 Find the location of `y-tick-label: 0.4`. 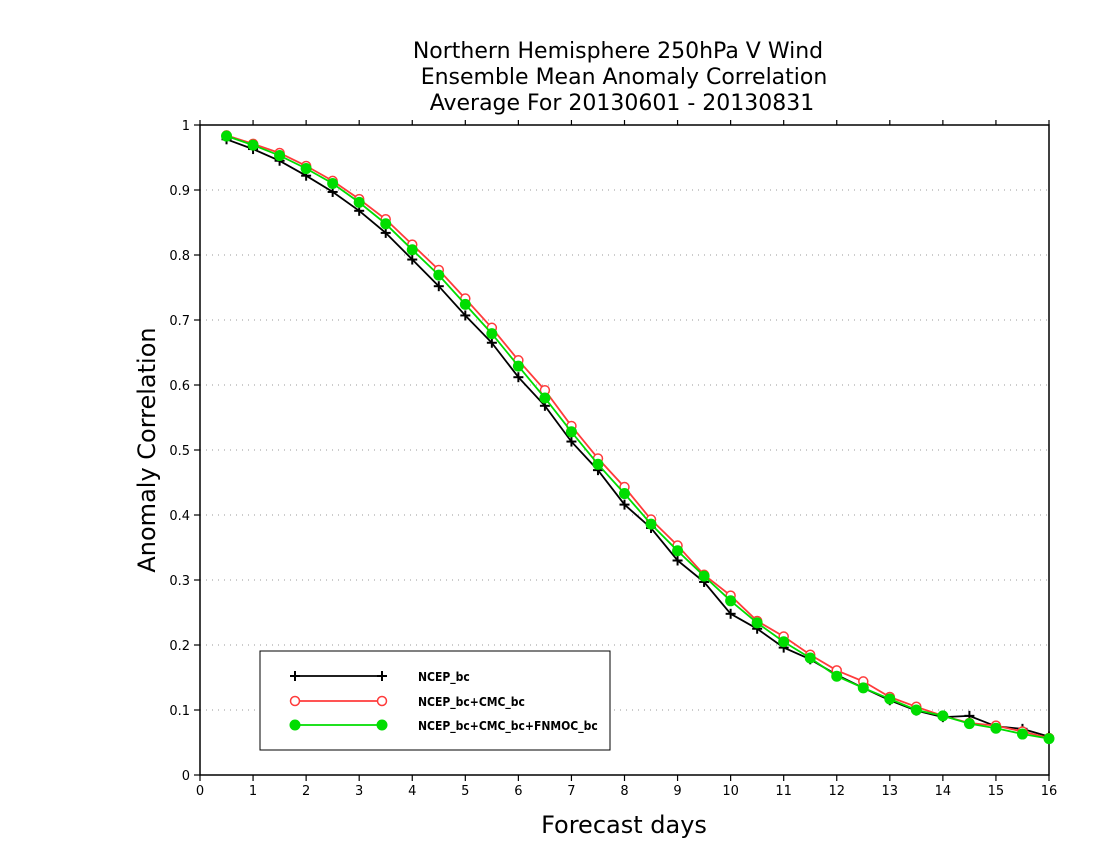

y-tick-label: 0.4 is located at coordinates (179, 516).